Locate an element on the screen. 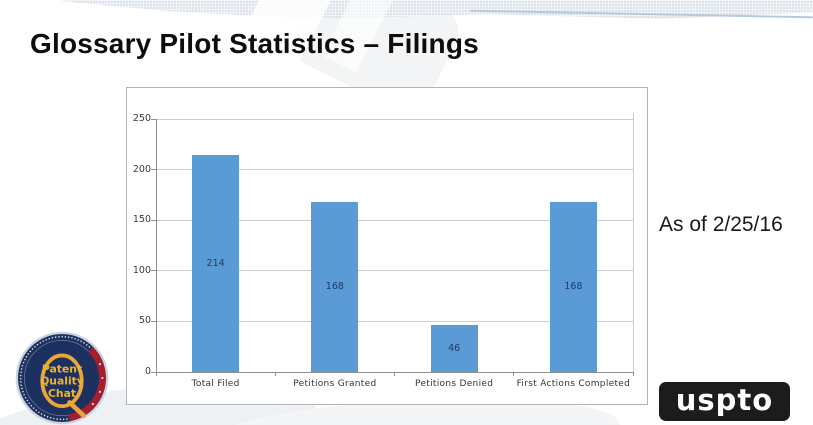  x-axis-category-label: Total Filed is located at coordinates (215, 384).